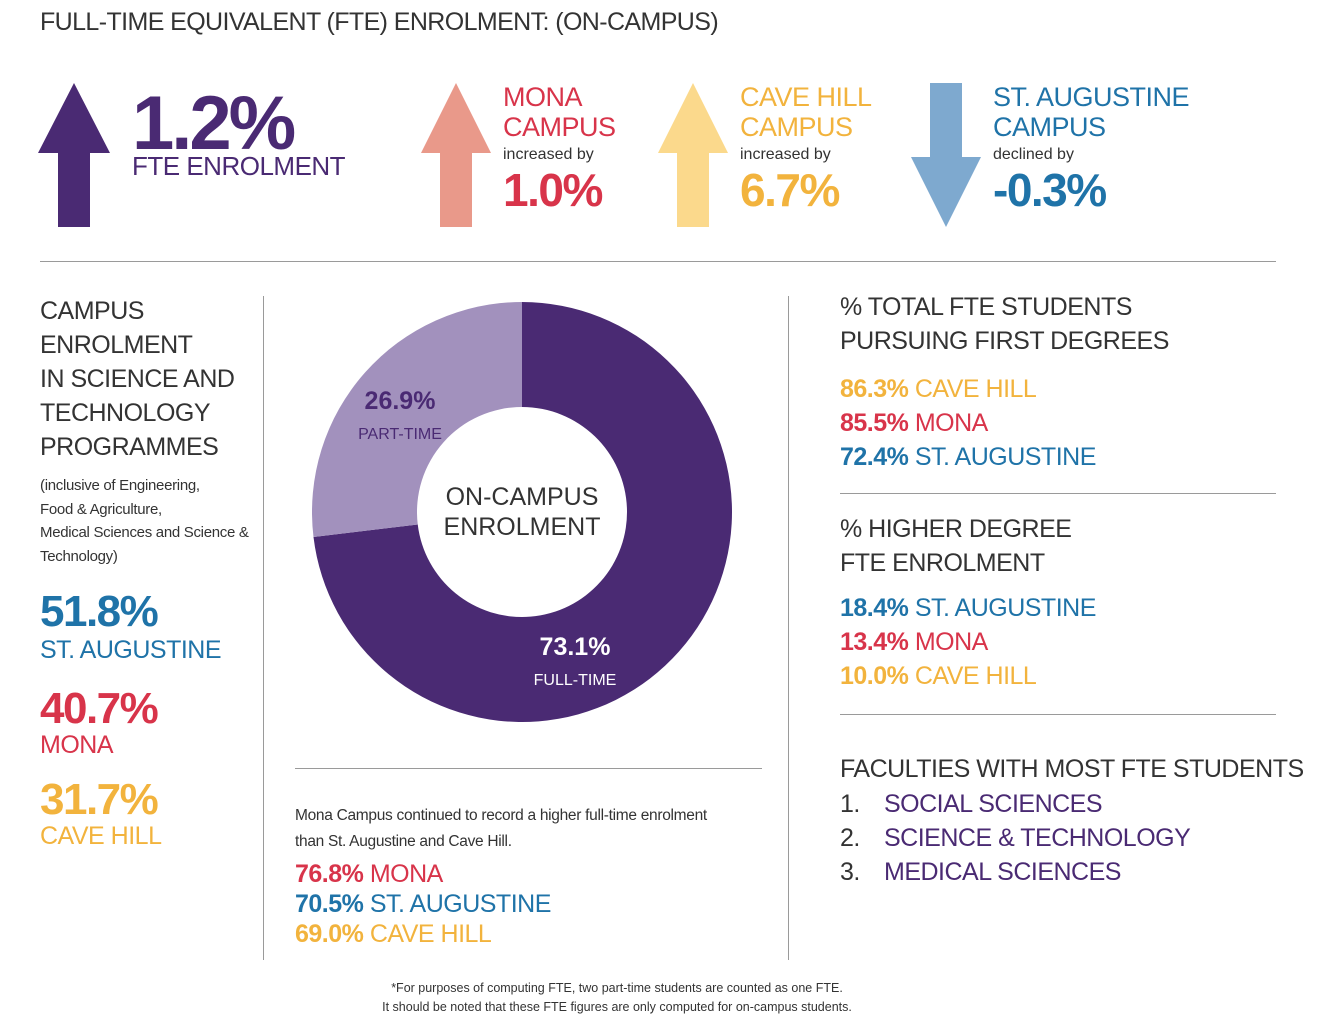 The height and width of the screenshot is (1025, 1334). What do you see at coordinates (1033, 154) in the screenshot?
I see `change-text: declined by` at bounding box center [1033, 154].